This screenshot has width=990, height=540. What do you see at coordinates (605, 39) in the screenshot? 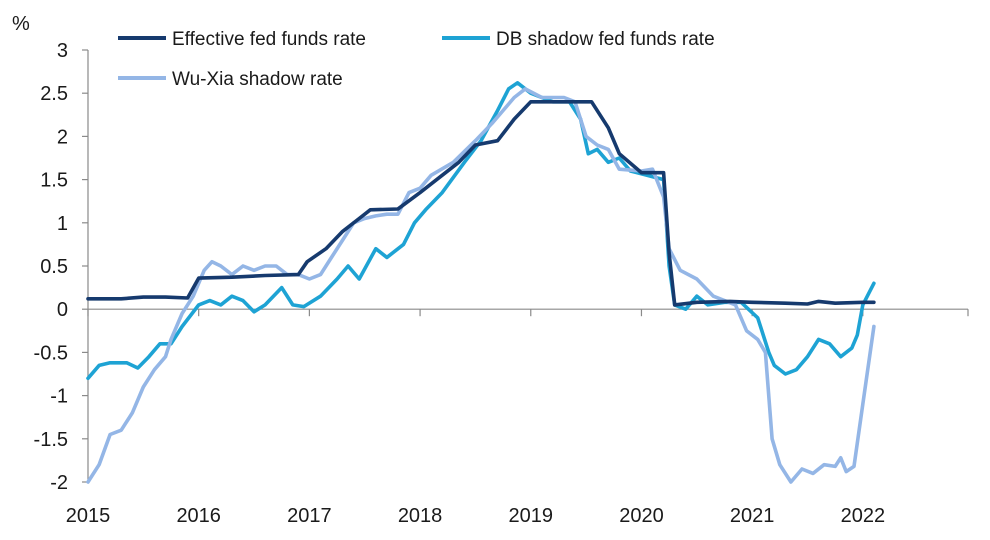
I see `legend-label-db-shadow-rate: DB shadow fed funds rate` at bounding box center [605, 39].